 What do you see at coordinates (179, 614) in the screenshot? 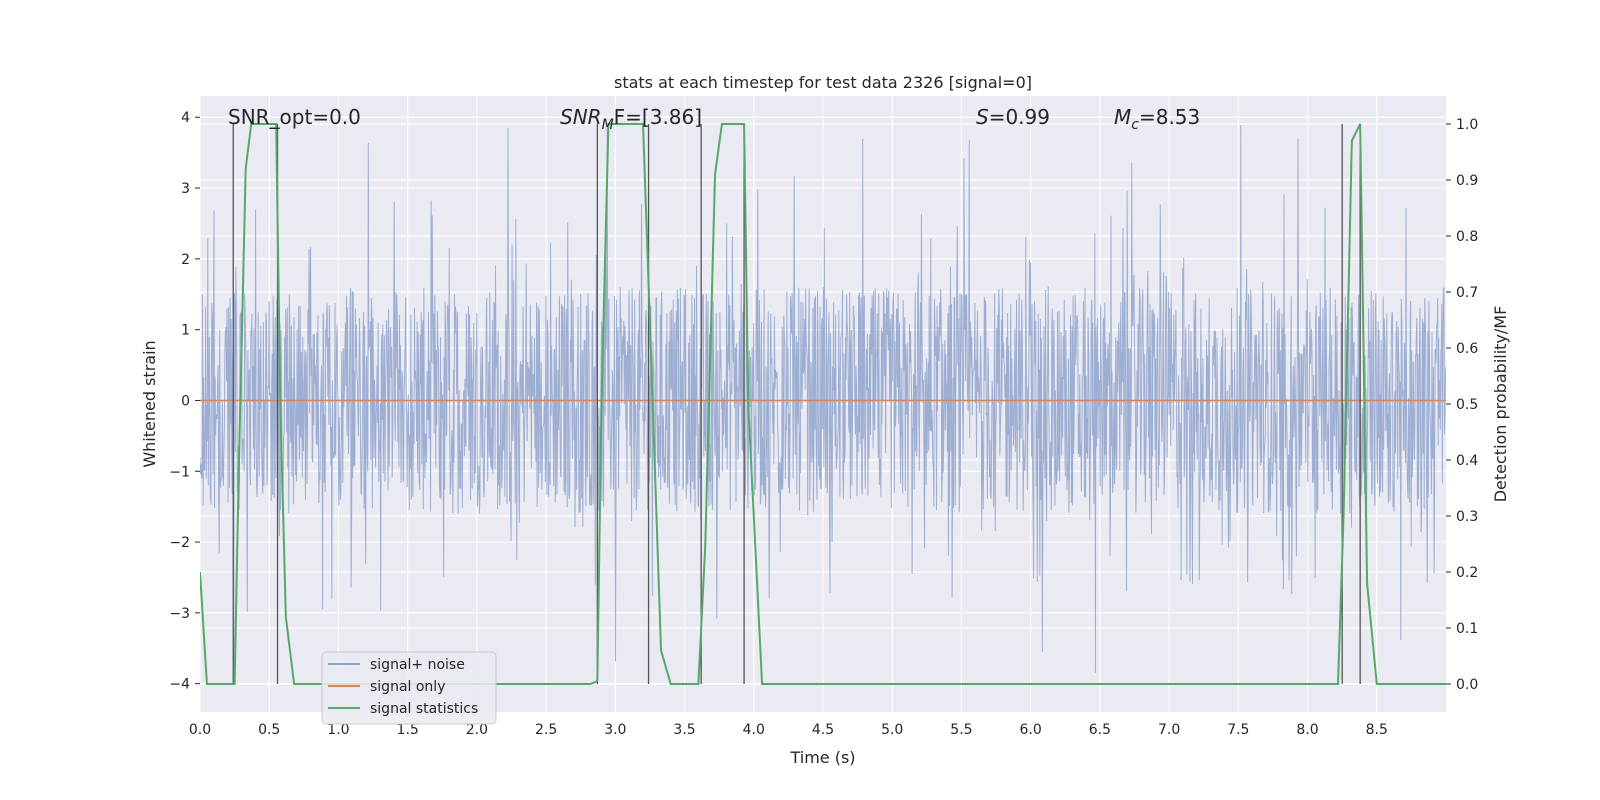
I see `y-left-tick-label: −3` at bounding box center [179, 614].